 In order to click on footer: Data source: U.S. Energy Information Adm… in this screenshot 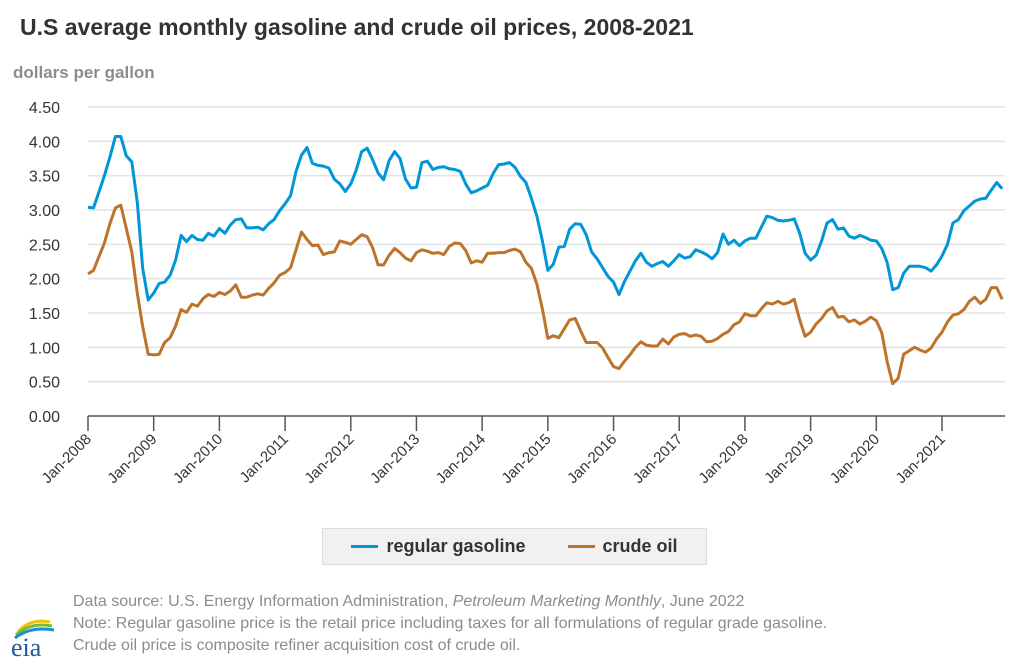, I will do `click(450, 624)`.